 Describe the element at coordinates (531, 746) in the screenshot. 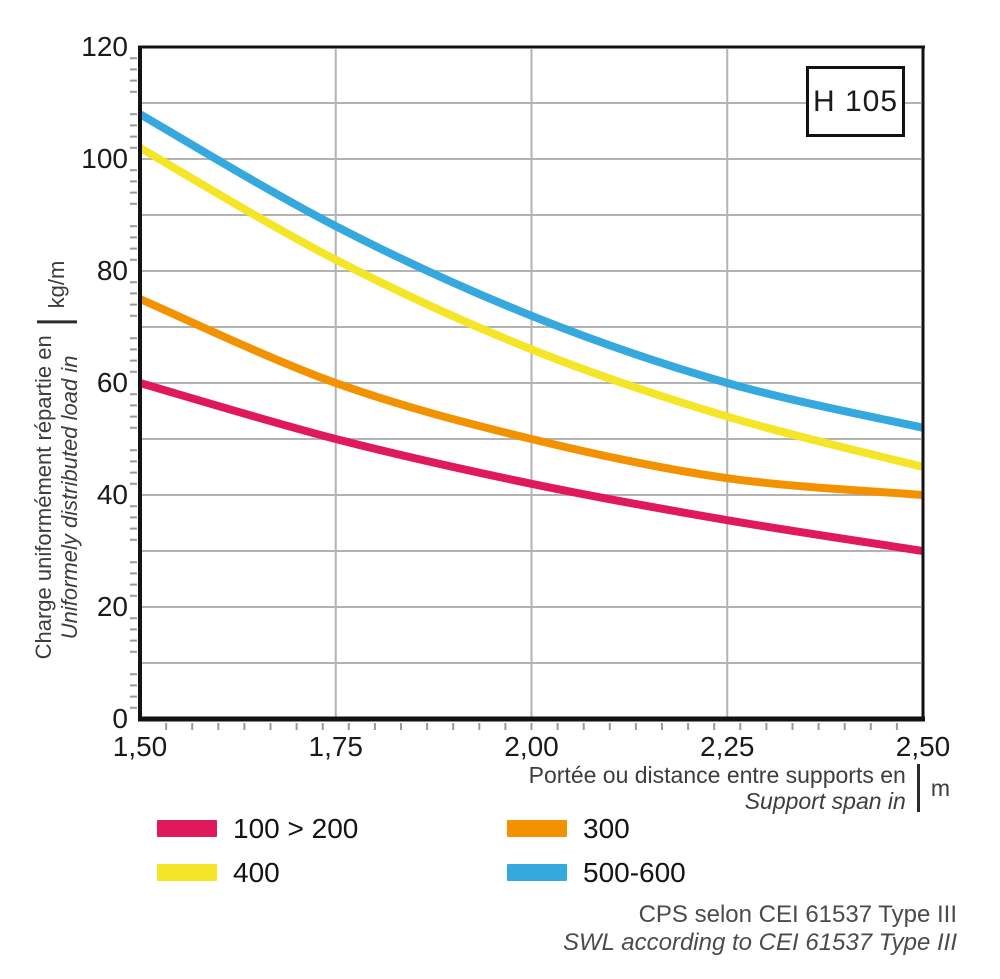

I see `x-tick-label-2-00: 2,00` at that location.